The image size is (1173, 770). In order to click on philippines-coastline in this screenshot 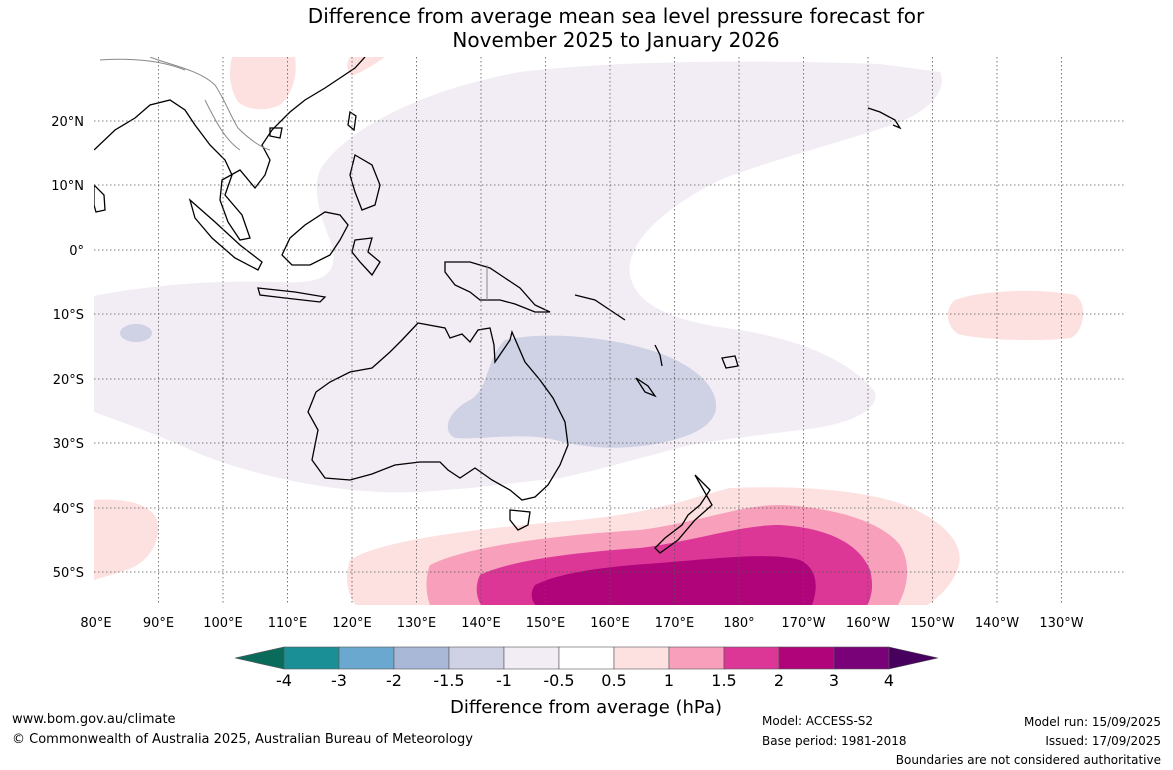, I will do `click(365, 182)`.